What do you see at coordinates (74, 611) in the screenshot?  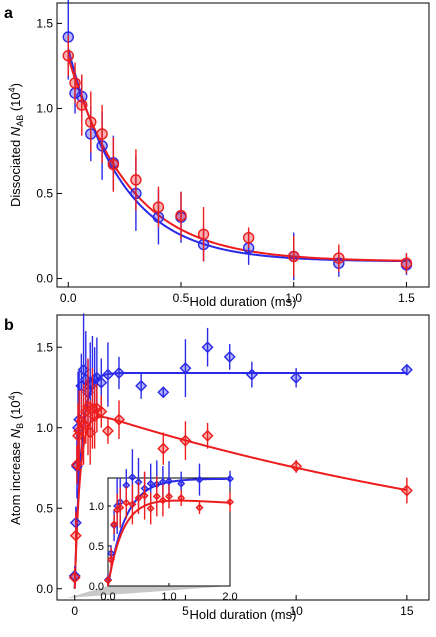 I see `panel-b-x-tick-label: 0` at bounding box center [74, 611].